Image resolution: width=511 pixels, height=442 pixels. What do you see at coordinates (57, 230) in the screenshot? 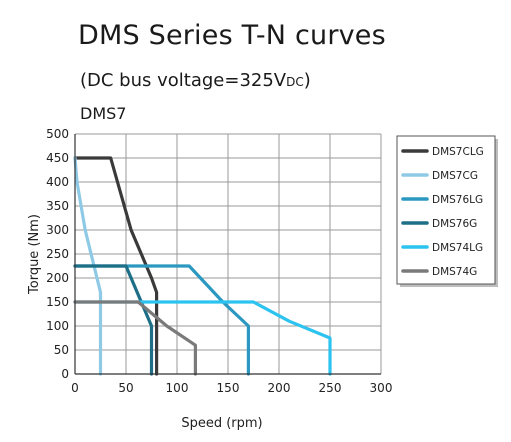
I see `y-tick-label: 300` at bounding box center [57, 230].